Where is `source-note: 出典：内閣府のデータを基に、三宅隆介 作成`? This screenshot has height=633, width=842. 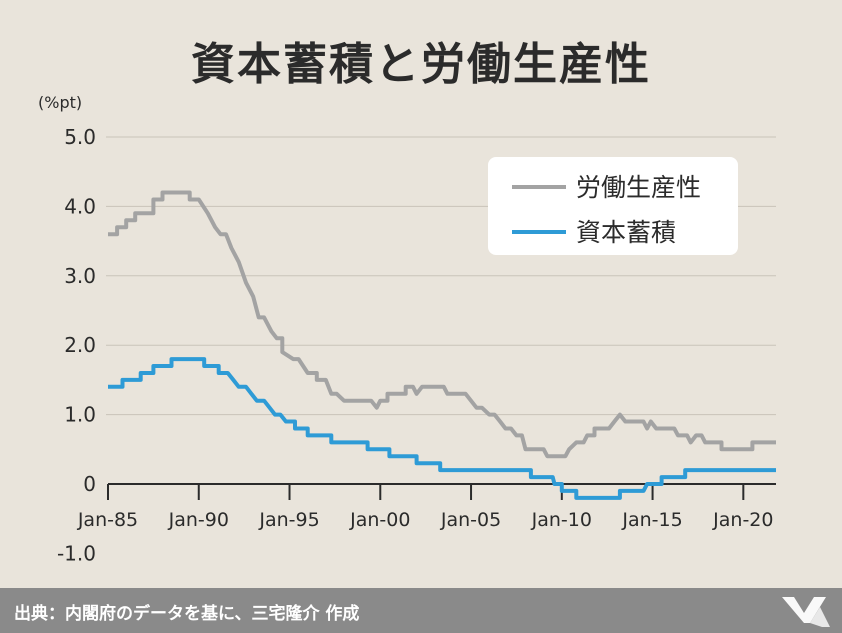 source-note: 出典：内閣府のデータを基に、三宅隆介 作成 is located at coordinates (187, 614).